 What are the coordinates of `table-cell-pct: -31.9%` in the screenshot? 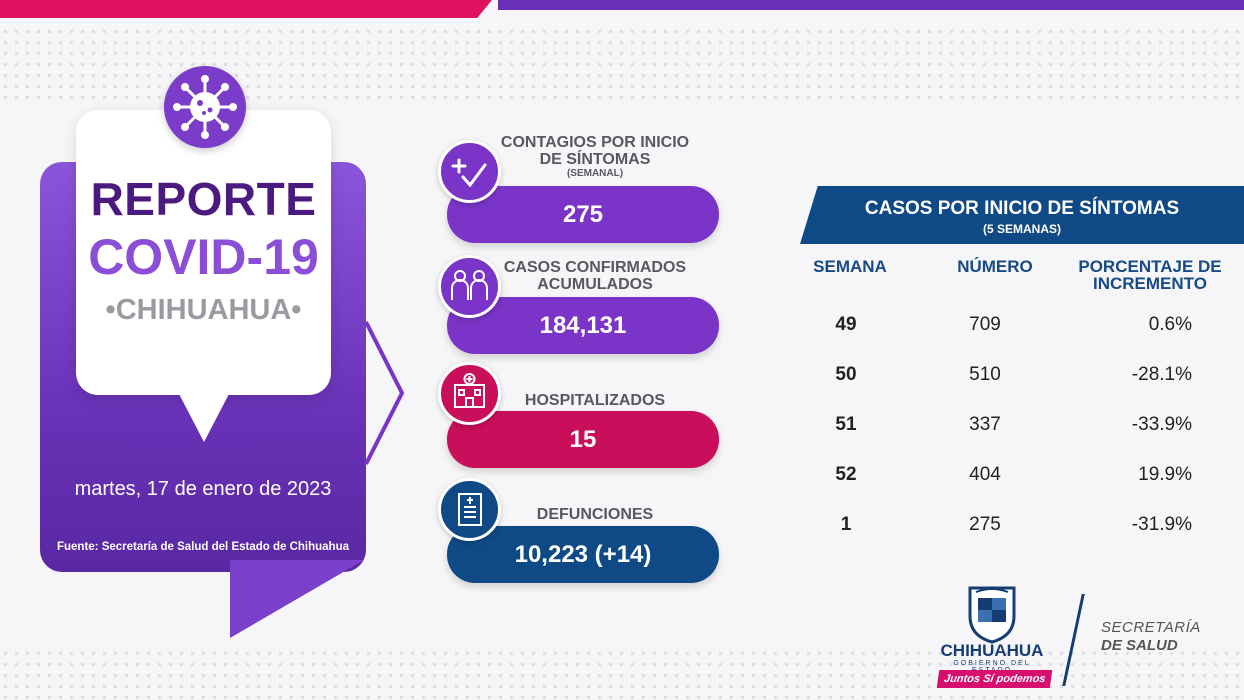 It's located at (1161, 524).